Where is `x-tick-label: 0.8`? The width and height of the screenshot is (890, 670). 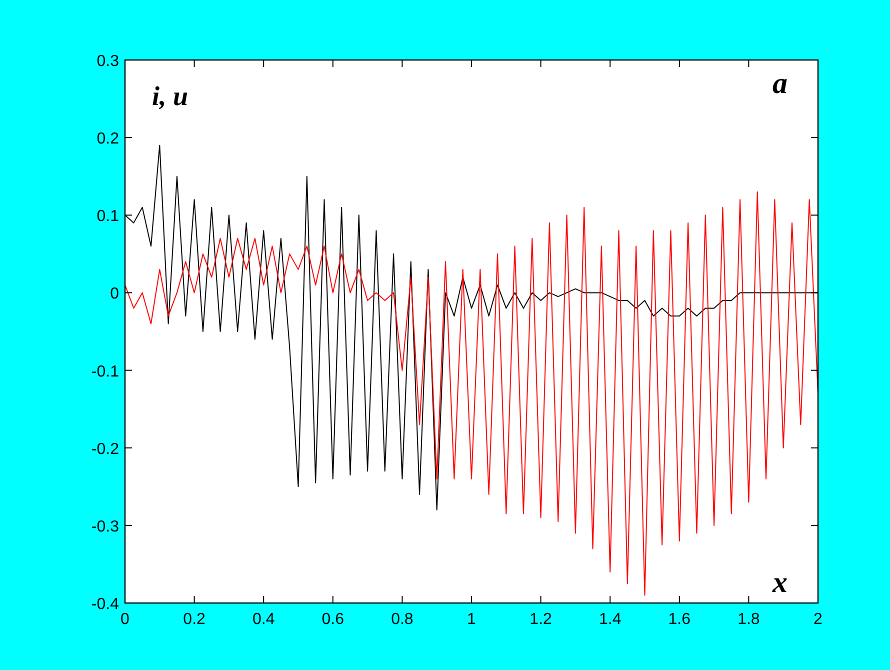 x-tick-label: 0.8 is located at coordinates (402, 619).